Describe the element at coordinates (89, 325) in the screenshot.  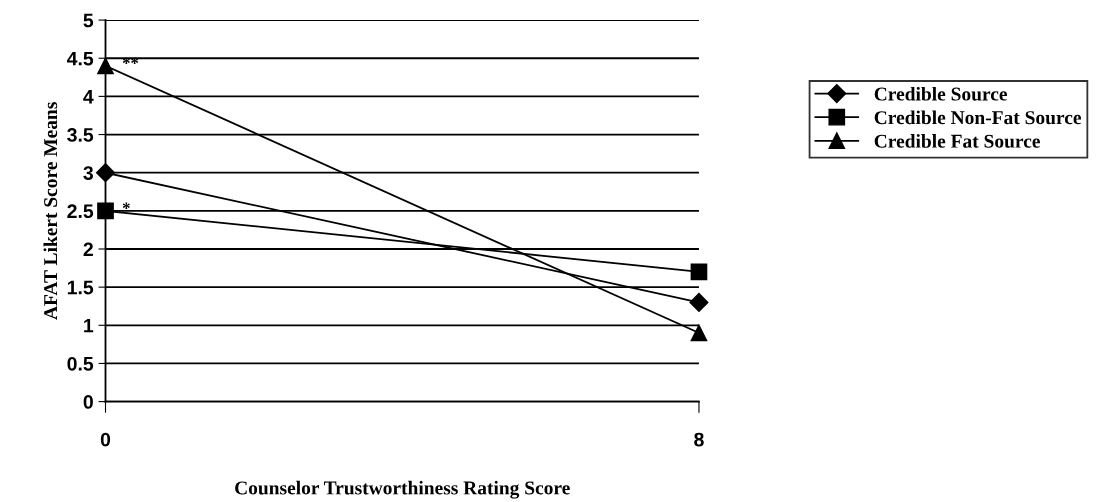
I see `y-tick-label: 1` at that location.